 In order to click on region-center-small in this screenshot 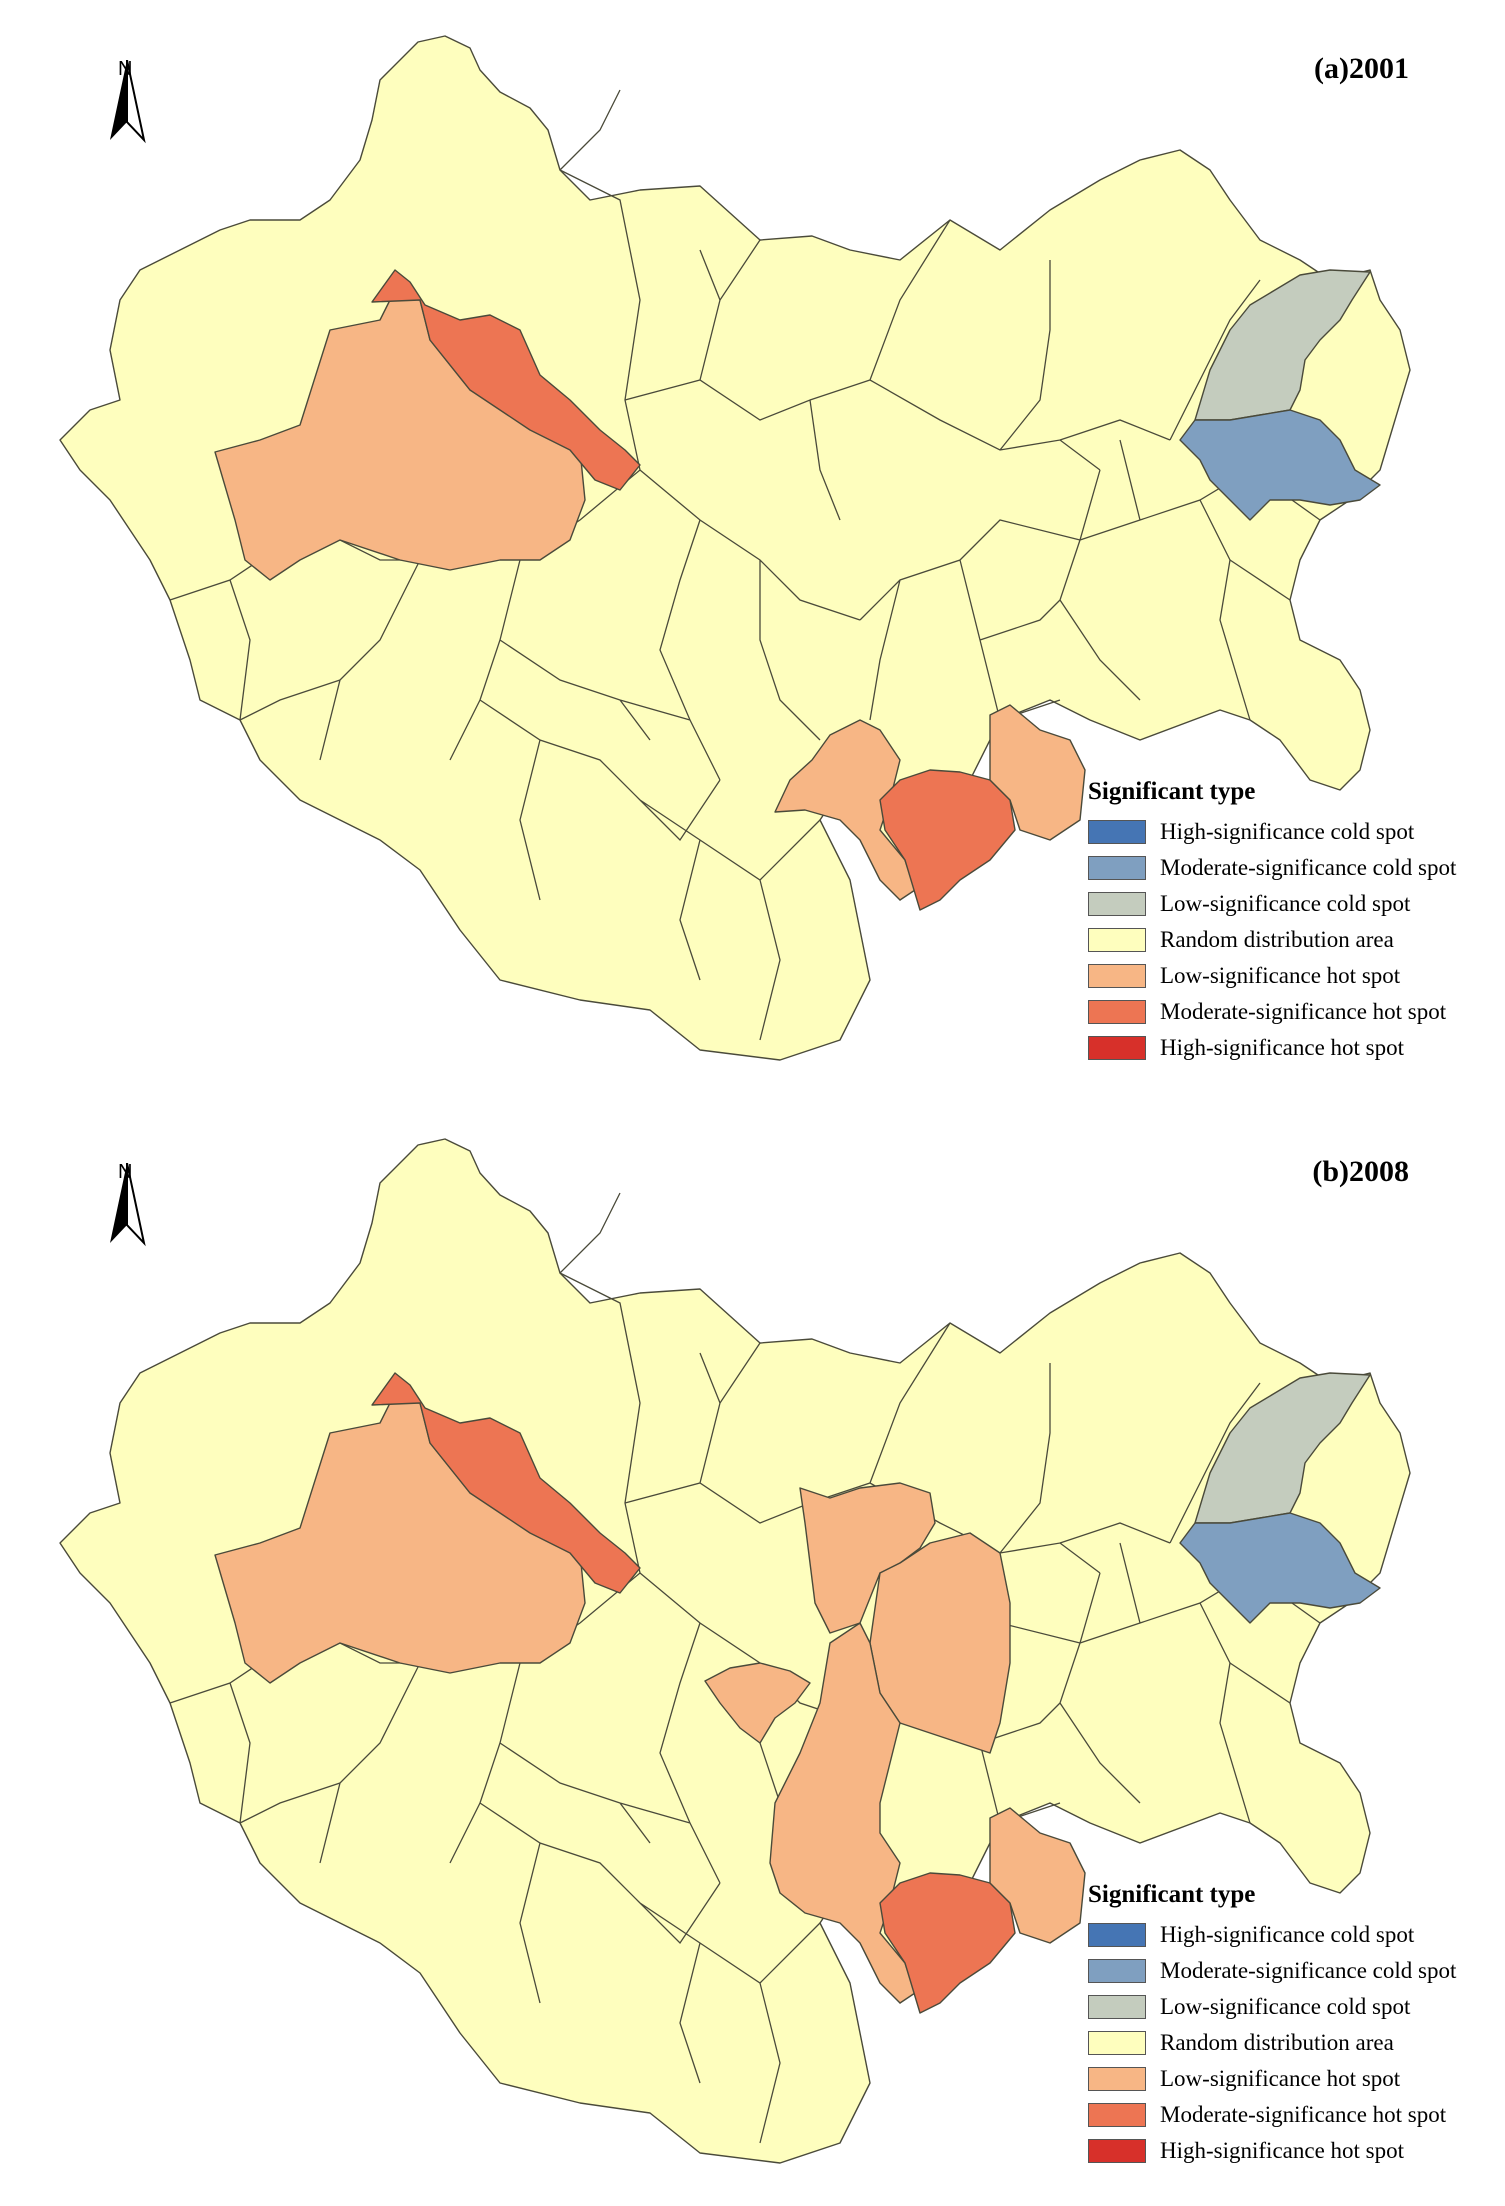, I will do `click(757, 1703)`.